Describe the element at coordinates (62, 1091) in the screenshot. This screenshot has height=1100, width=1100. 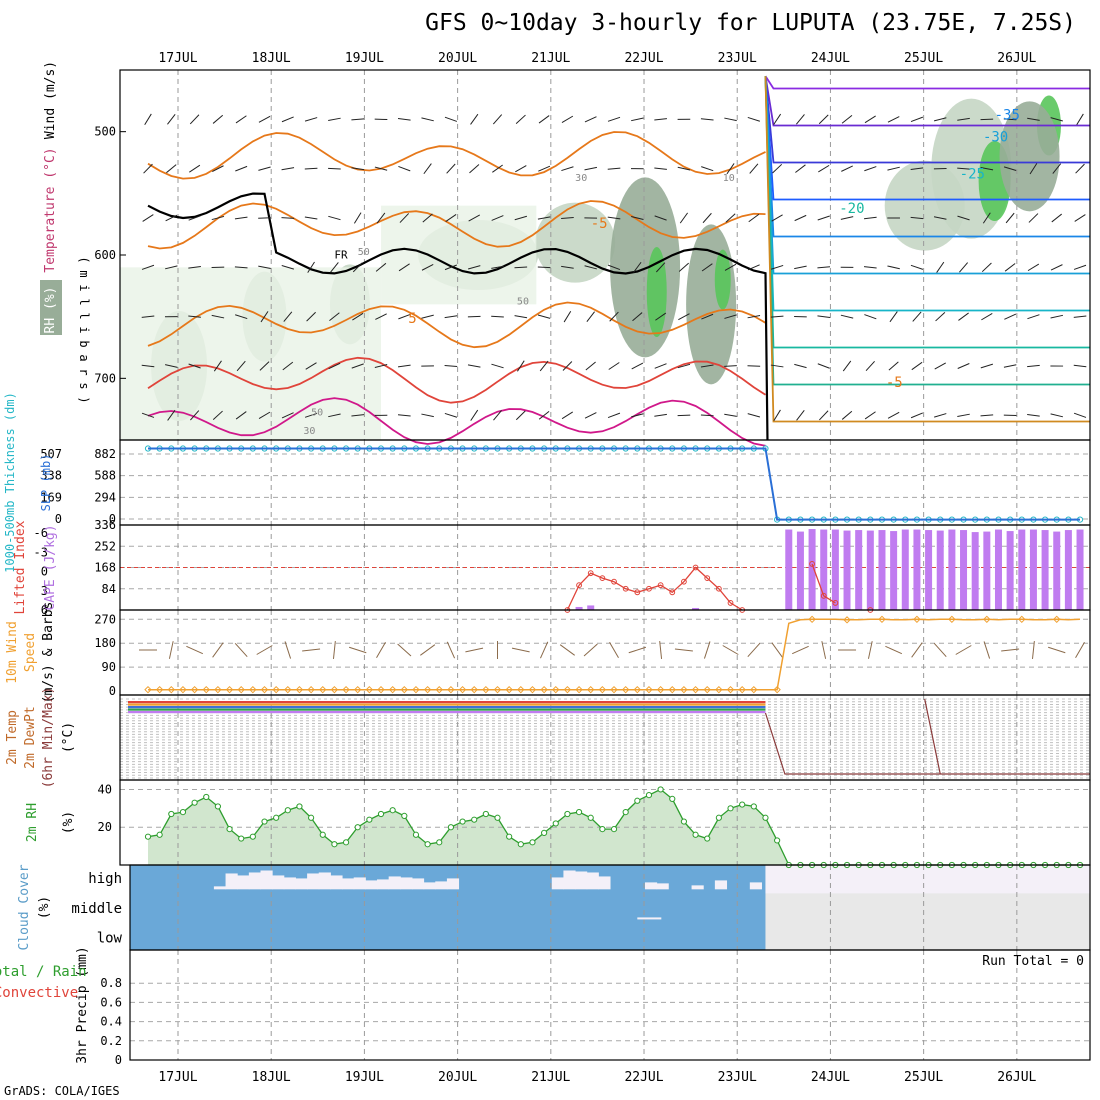
I see `credit-label: GrADS: COLA/IGES` at that location.